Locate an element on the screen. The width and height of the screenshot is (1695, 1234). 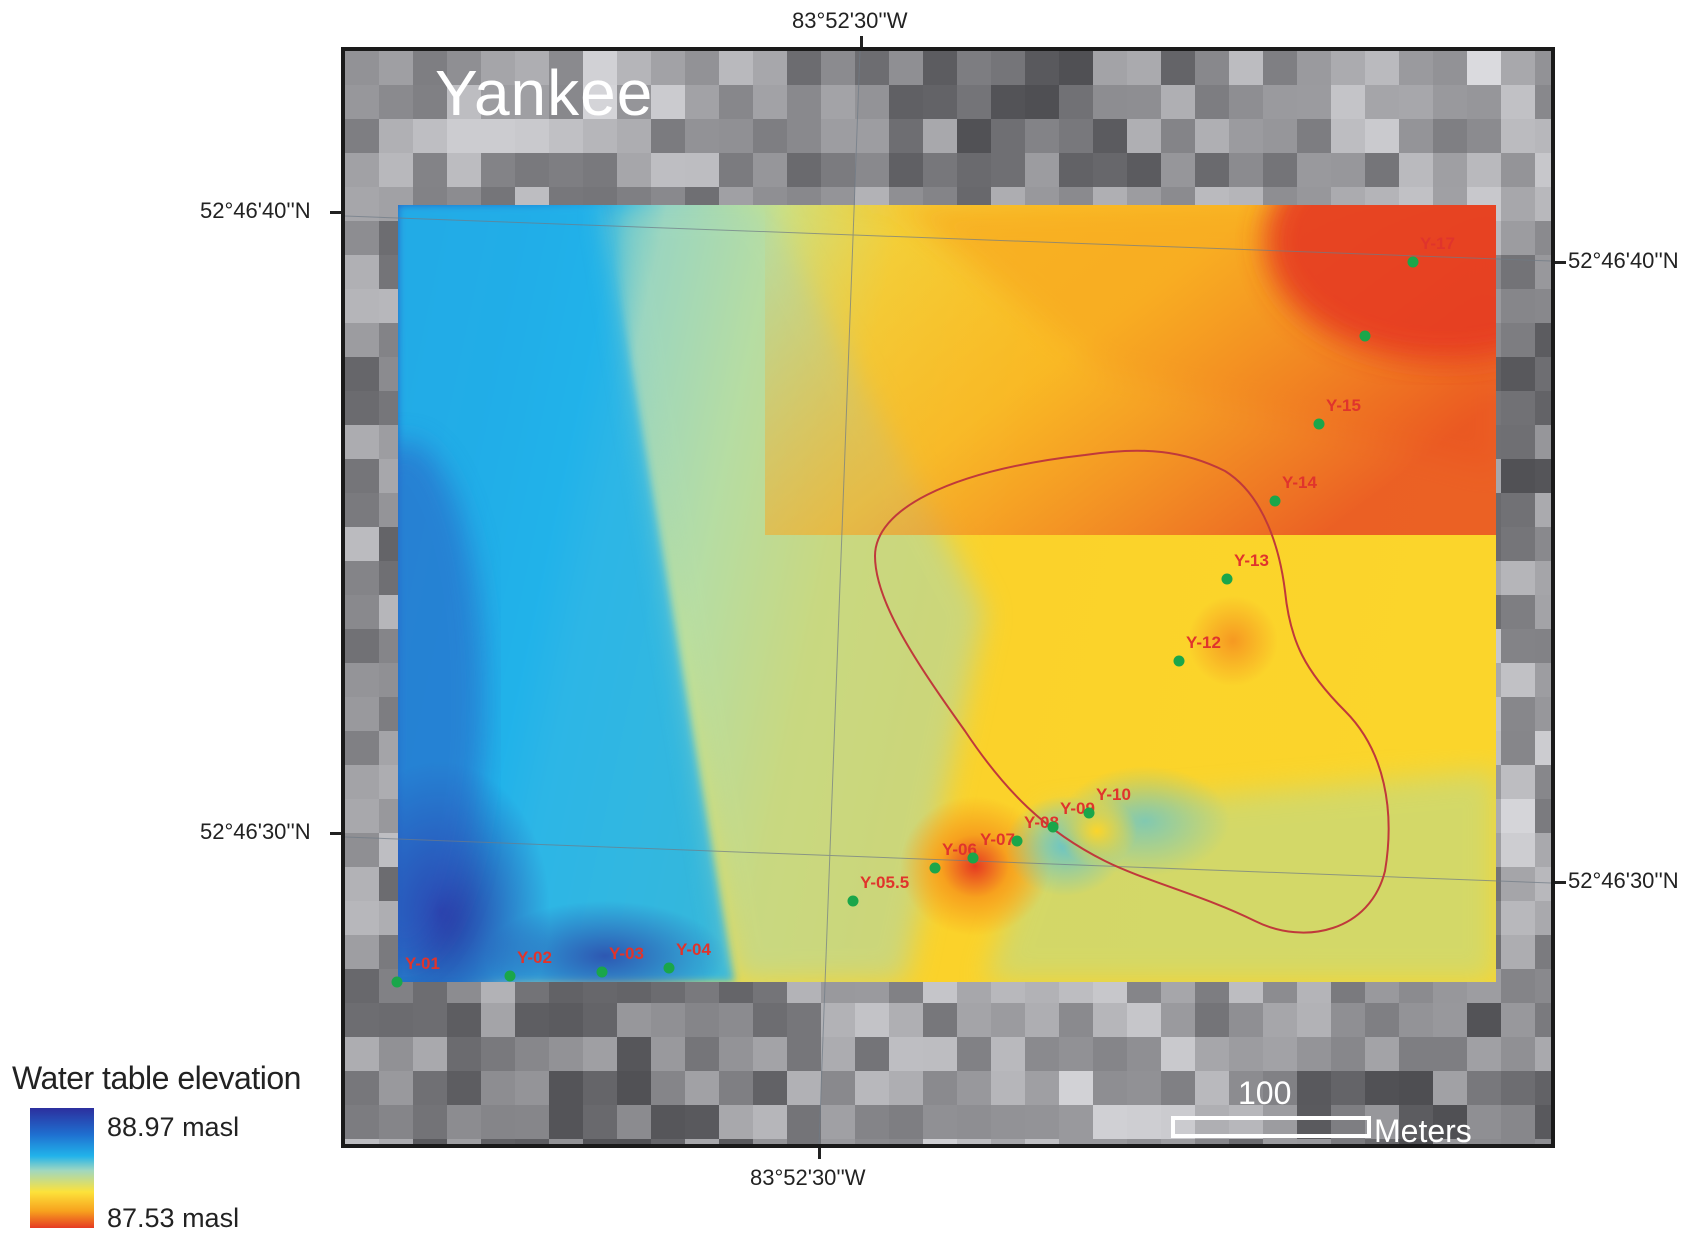
well-label-y-10: Y-10 is located at coordinates (1113, 794).